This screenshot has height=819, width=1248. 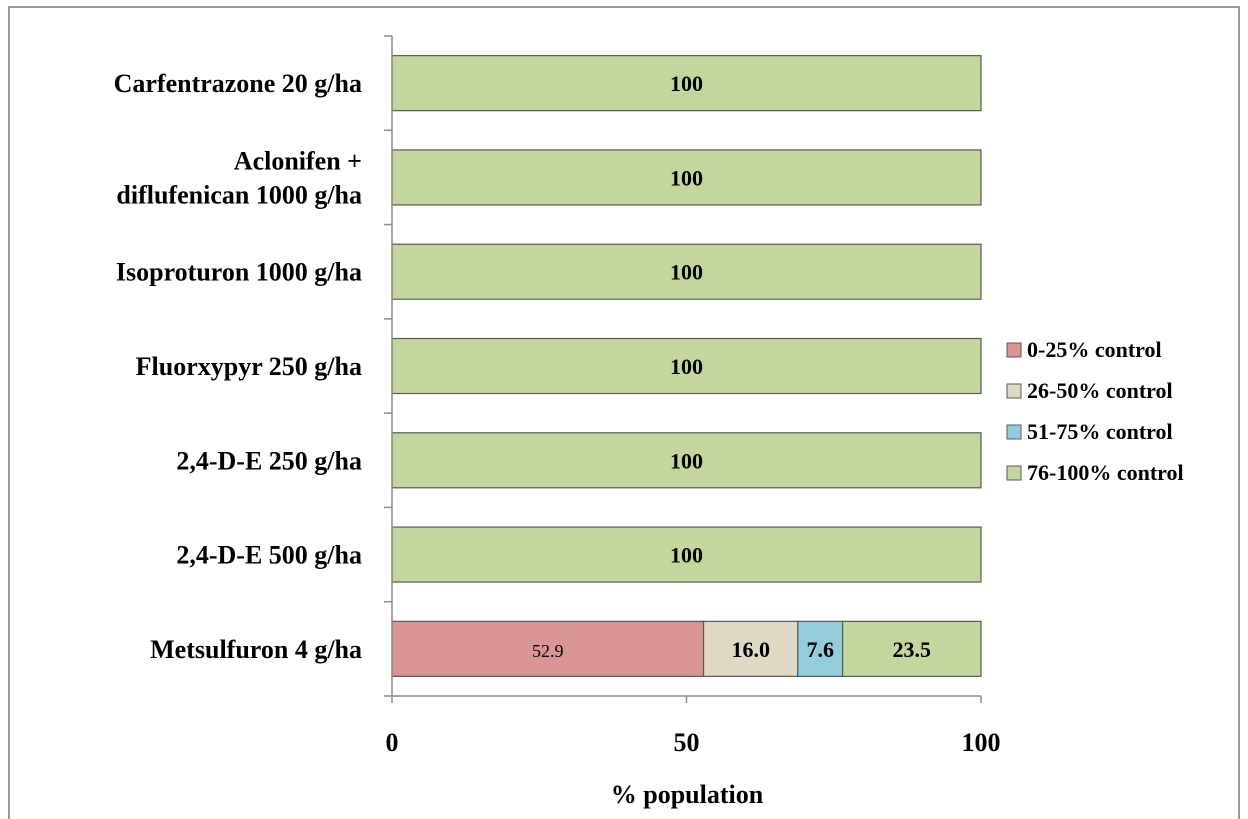 I want to click on data-label: 16.0, so click(x=750, y=649).